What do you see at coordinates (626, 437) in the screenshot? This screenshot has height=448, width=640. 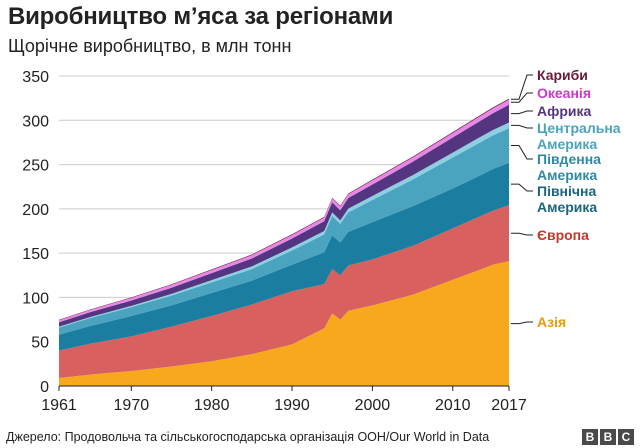 I see `bbc-logo-letter: C` at bounding box center [626, 437].